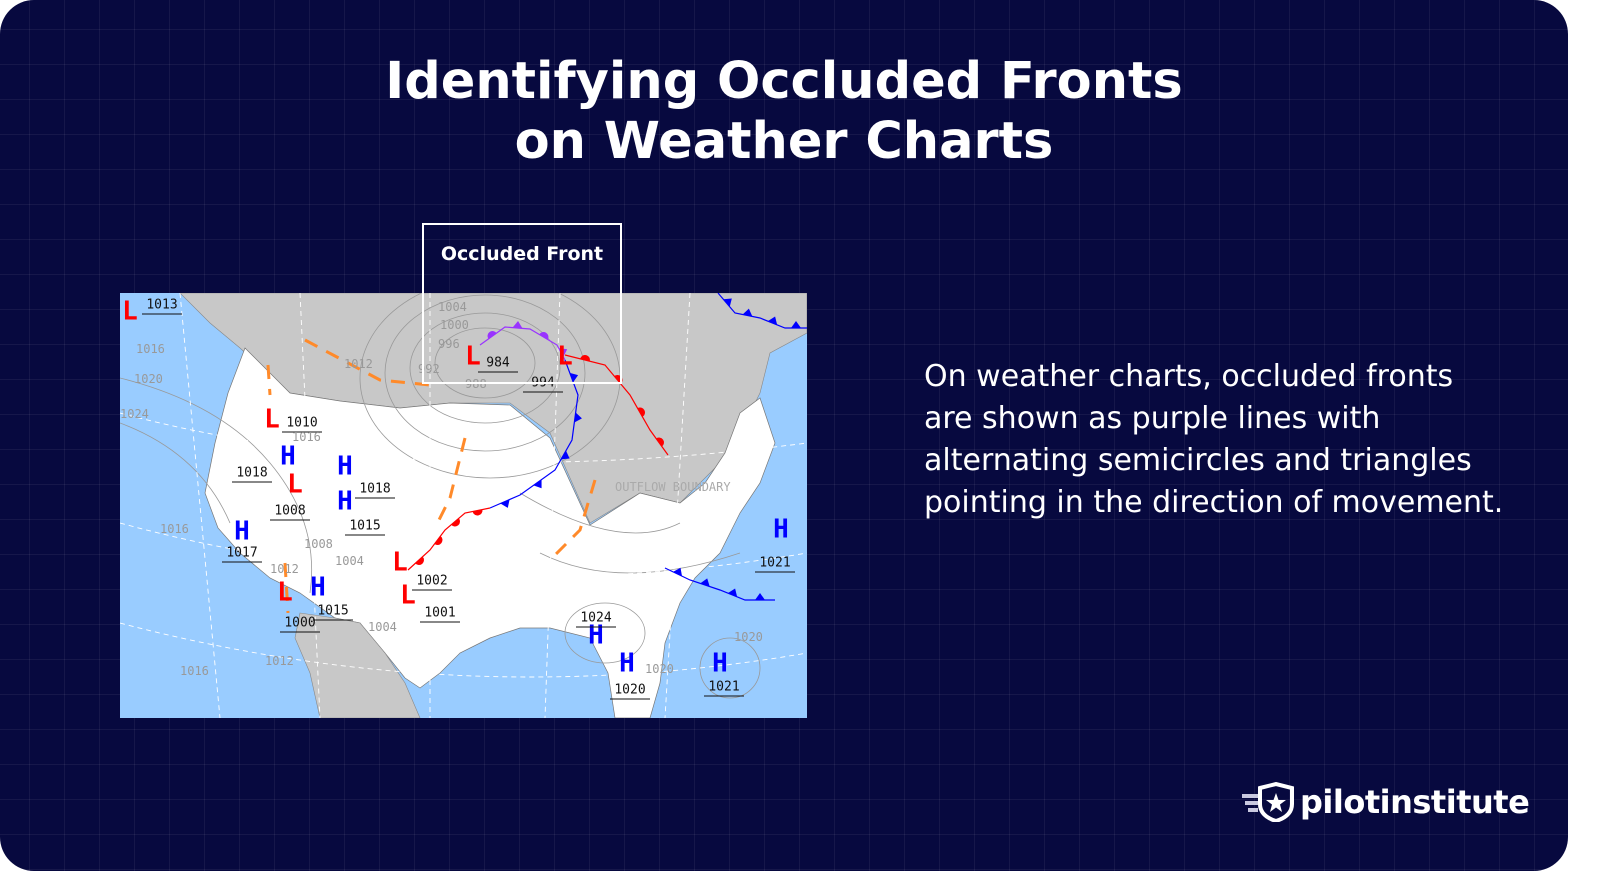  Describe the element at coordinates (784, 141) in the screenshot. I see `title-line-2: on Weather Charts` at that location.